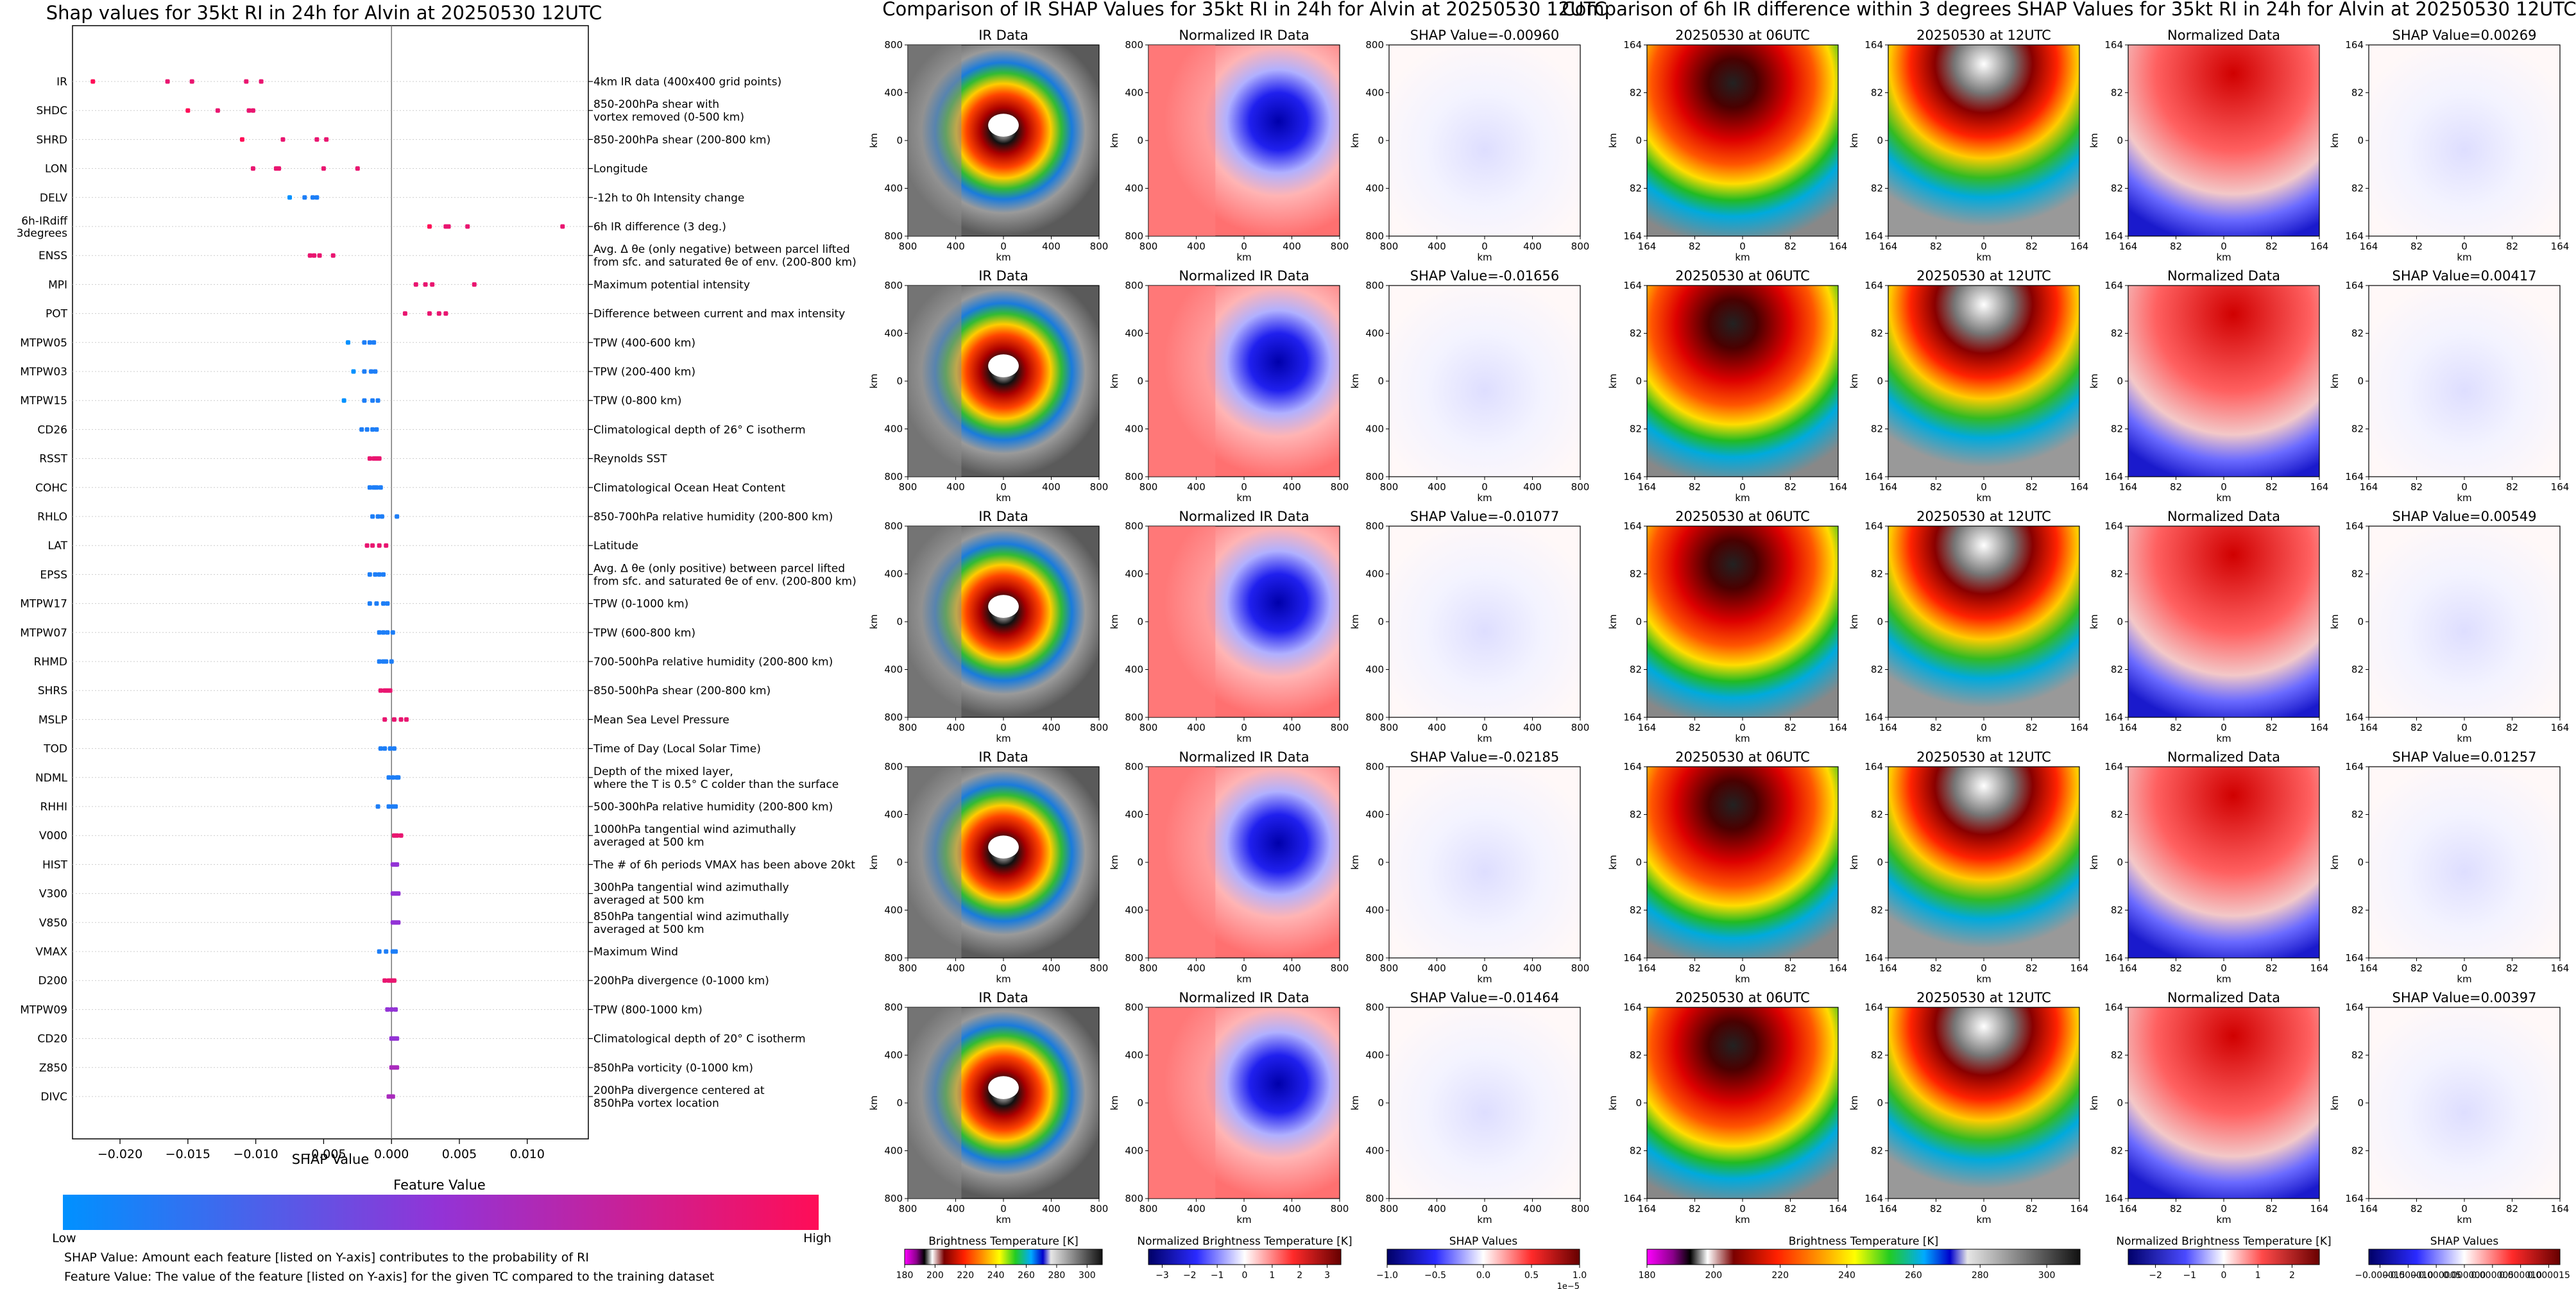  I want to click on subplot-title: IR Data, so click(1003, 516).